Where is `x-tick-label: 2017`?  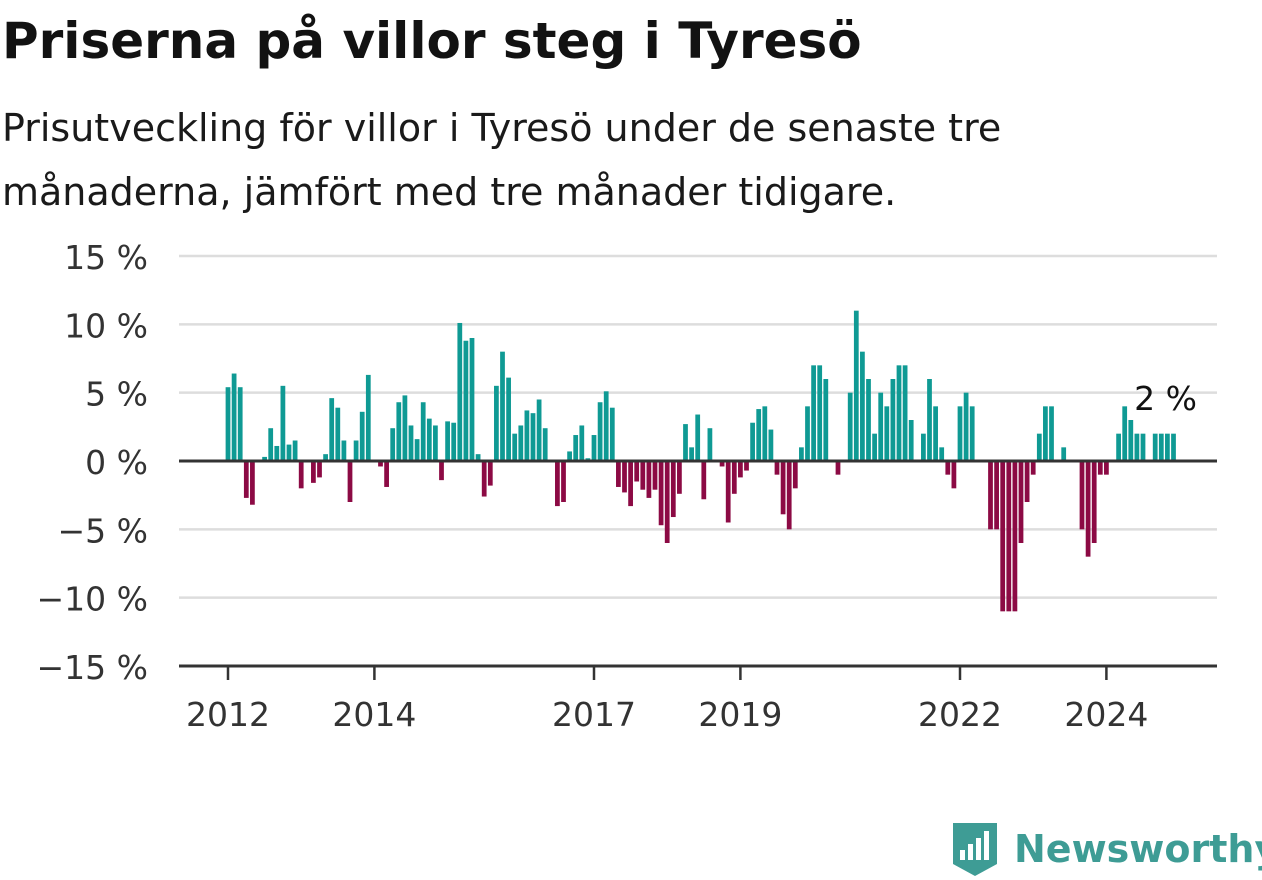 x-tick-label: 2017 is located at coordinates (594, 714).